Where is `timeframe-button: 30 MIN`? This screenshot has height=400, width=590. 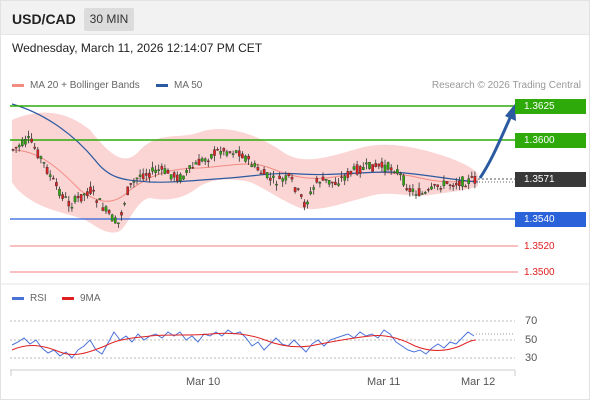
timeframe-button: 30 MIN is located at coordinates (109, 19).